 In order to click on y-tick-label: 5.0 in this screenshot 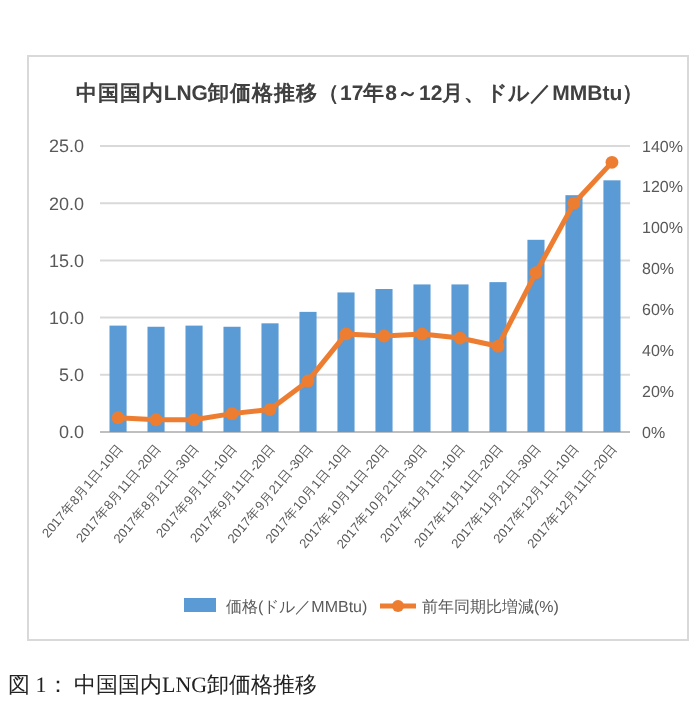, I will do `click(71, 375)`.